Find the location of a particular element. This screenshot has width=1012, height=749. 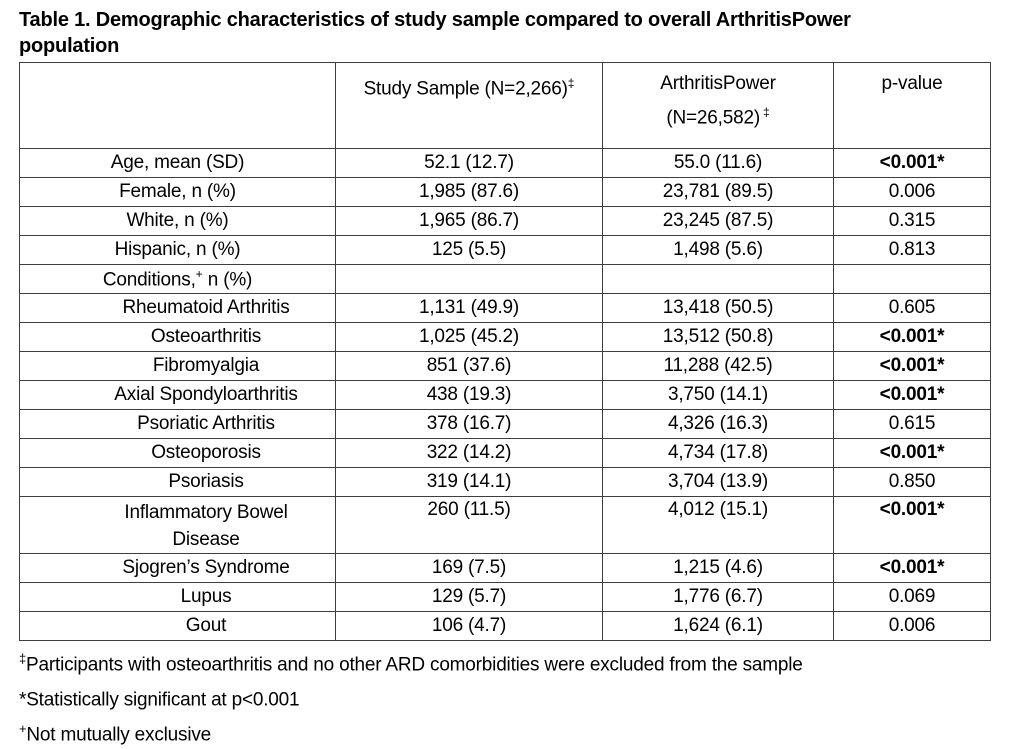

cell-study-sample is located at coordinates (469, 279).